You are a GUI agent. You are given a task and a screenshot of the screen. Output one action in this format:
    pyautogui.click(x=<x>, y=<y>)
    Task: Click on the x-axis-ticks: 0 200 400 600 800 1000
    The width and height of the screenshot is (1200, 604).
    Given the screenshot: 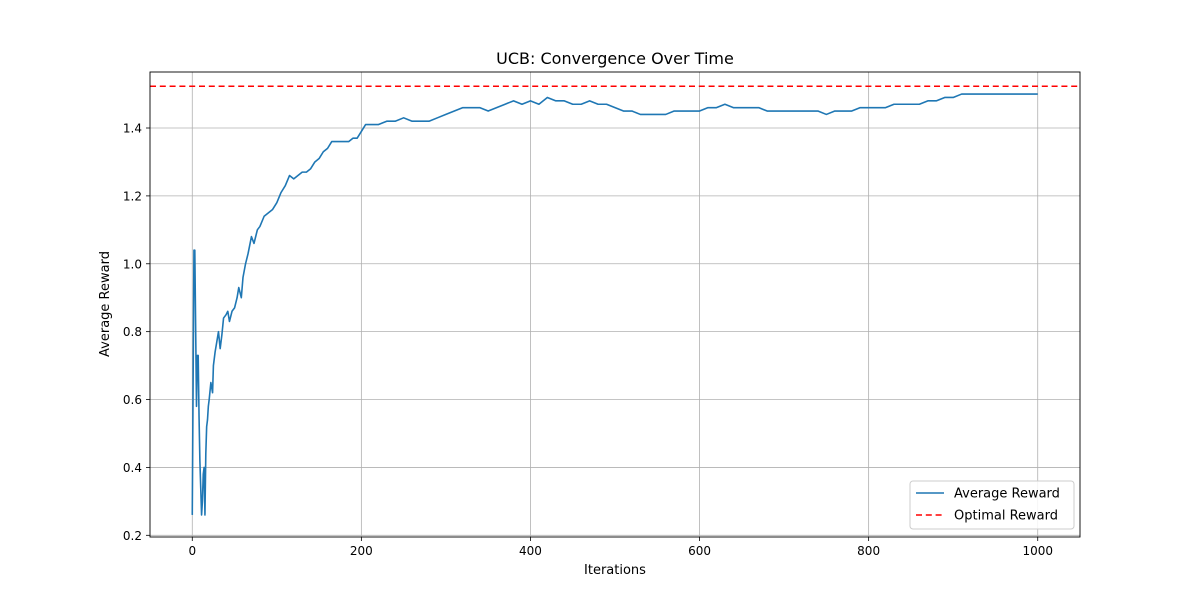 What is the action you would take?
    pyautogui.click(x=620, y=547)
    